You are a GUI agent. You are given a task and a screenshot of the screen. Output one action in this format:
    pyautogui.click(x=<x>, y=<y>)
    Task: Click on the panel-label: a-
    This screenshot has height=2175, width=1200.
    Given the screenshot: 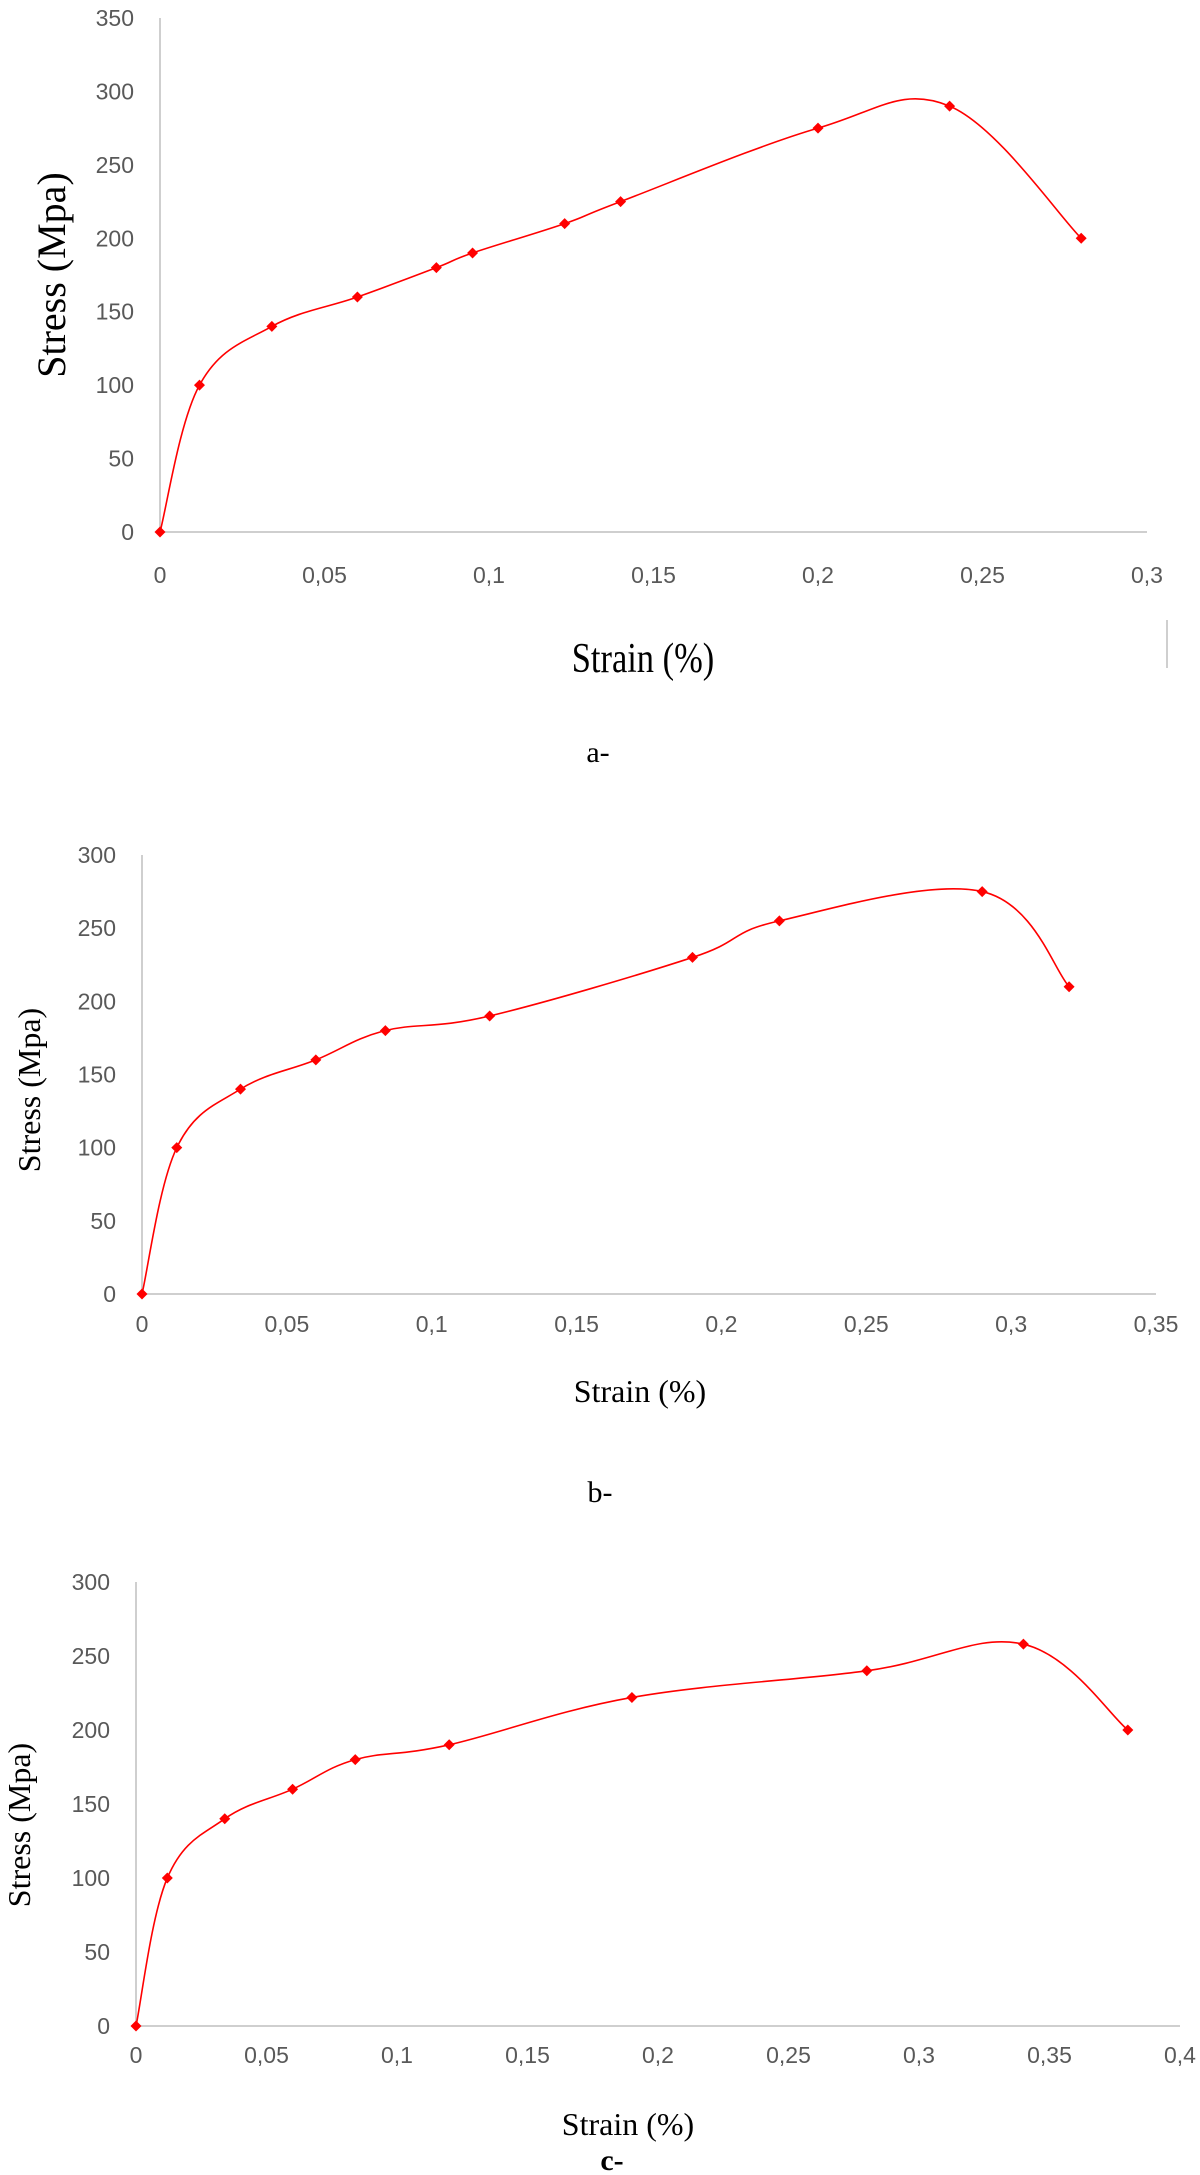 What is the action you would take?
    pyautogui.click(x=597, y=752)
    